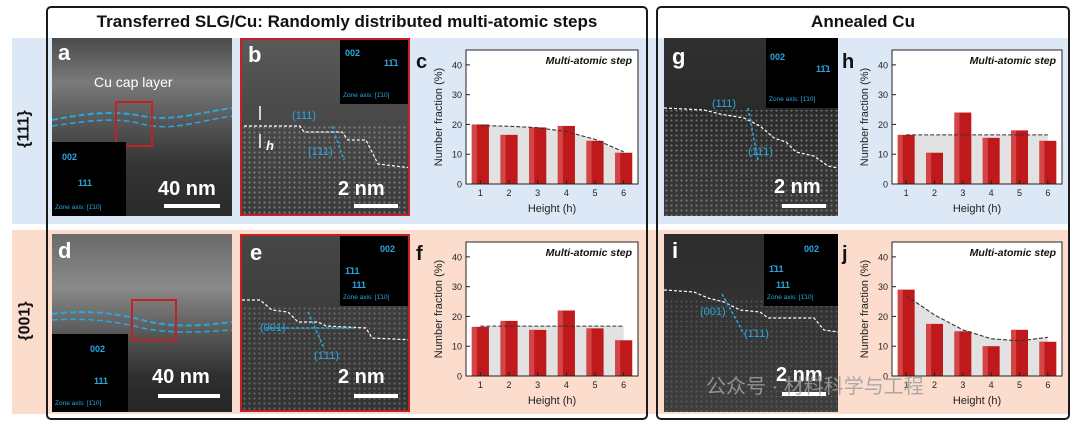 This screenshot has width=1080, height=428. I want to click on scale-label-g: 2 nm, so click(797, 187).